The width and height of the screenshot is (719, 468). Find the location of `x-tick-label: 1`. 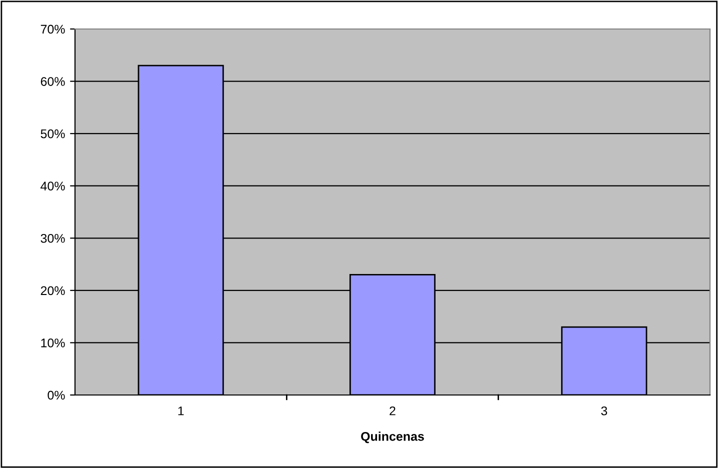

x-tick-label: 1 is located at coordinates (181, 411).